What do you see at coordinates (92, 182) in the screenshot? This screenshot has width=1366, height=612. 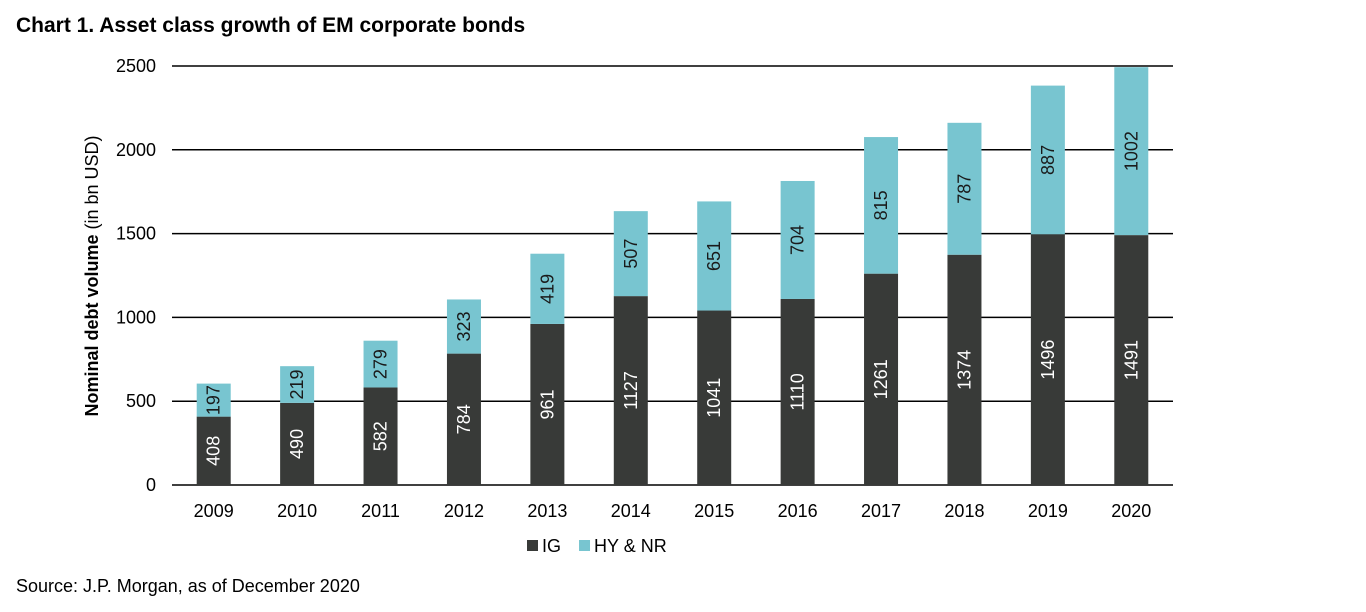 I see `y-axis-label-unit: (in bn USD)` at bounding box center [92, 182].